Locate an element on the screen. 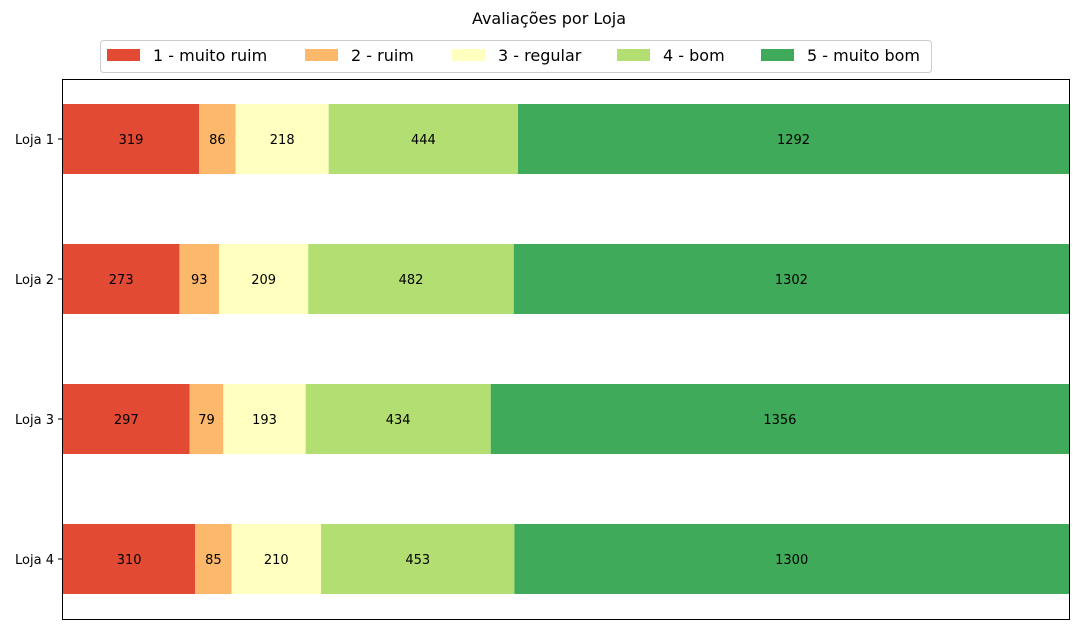 Image resolution: width=1079 pixels, height=629 pixels. legend-frame is located at coordinates (516, 56).